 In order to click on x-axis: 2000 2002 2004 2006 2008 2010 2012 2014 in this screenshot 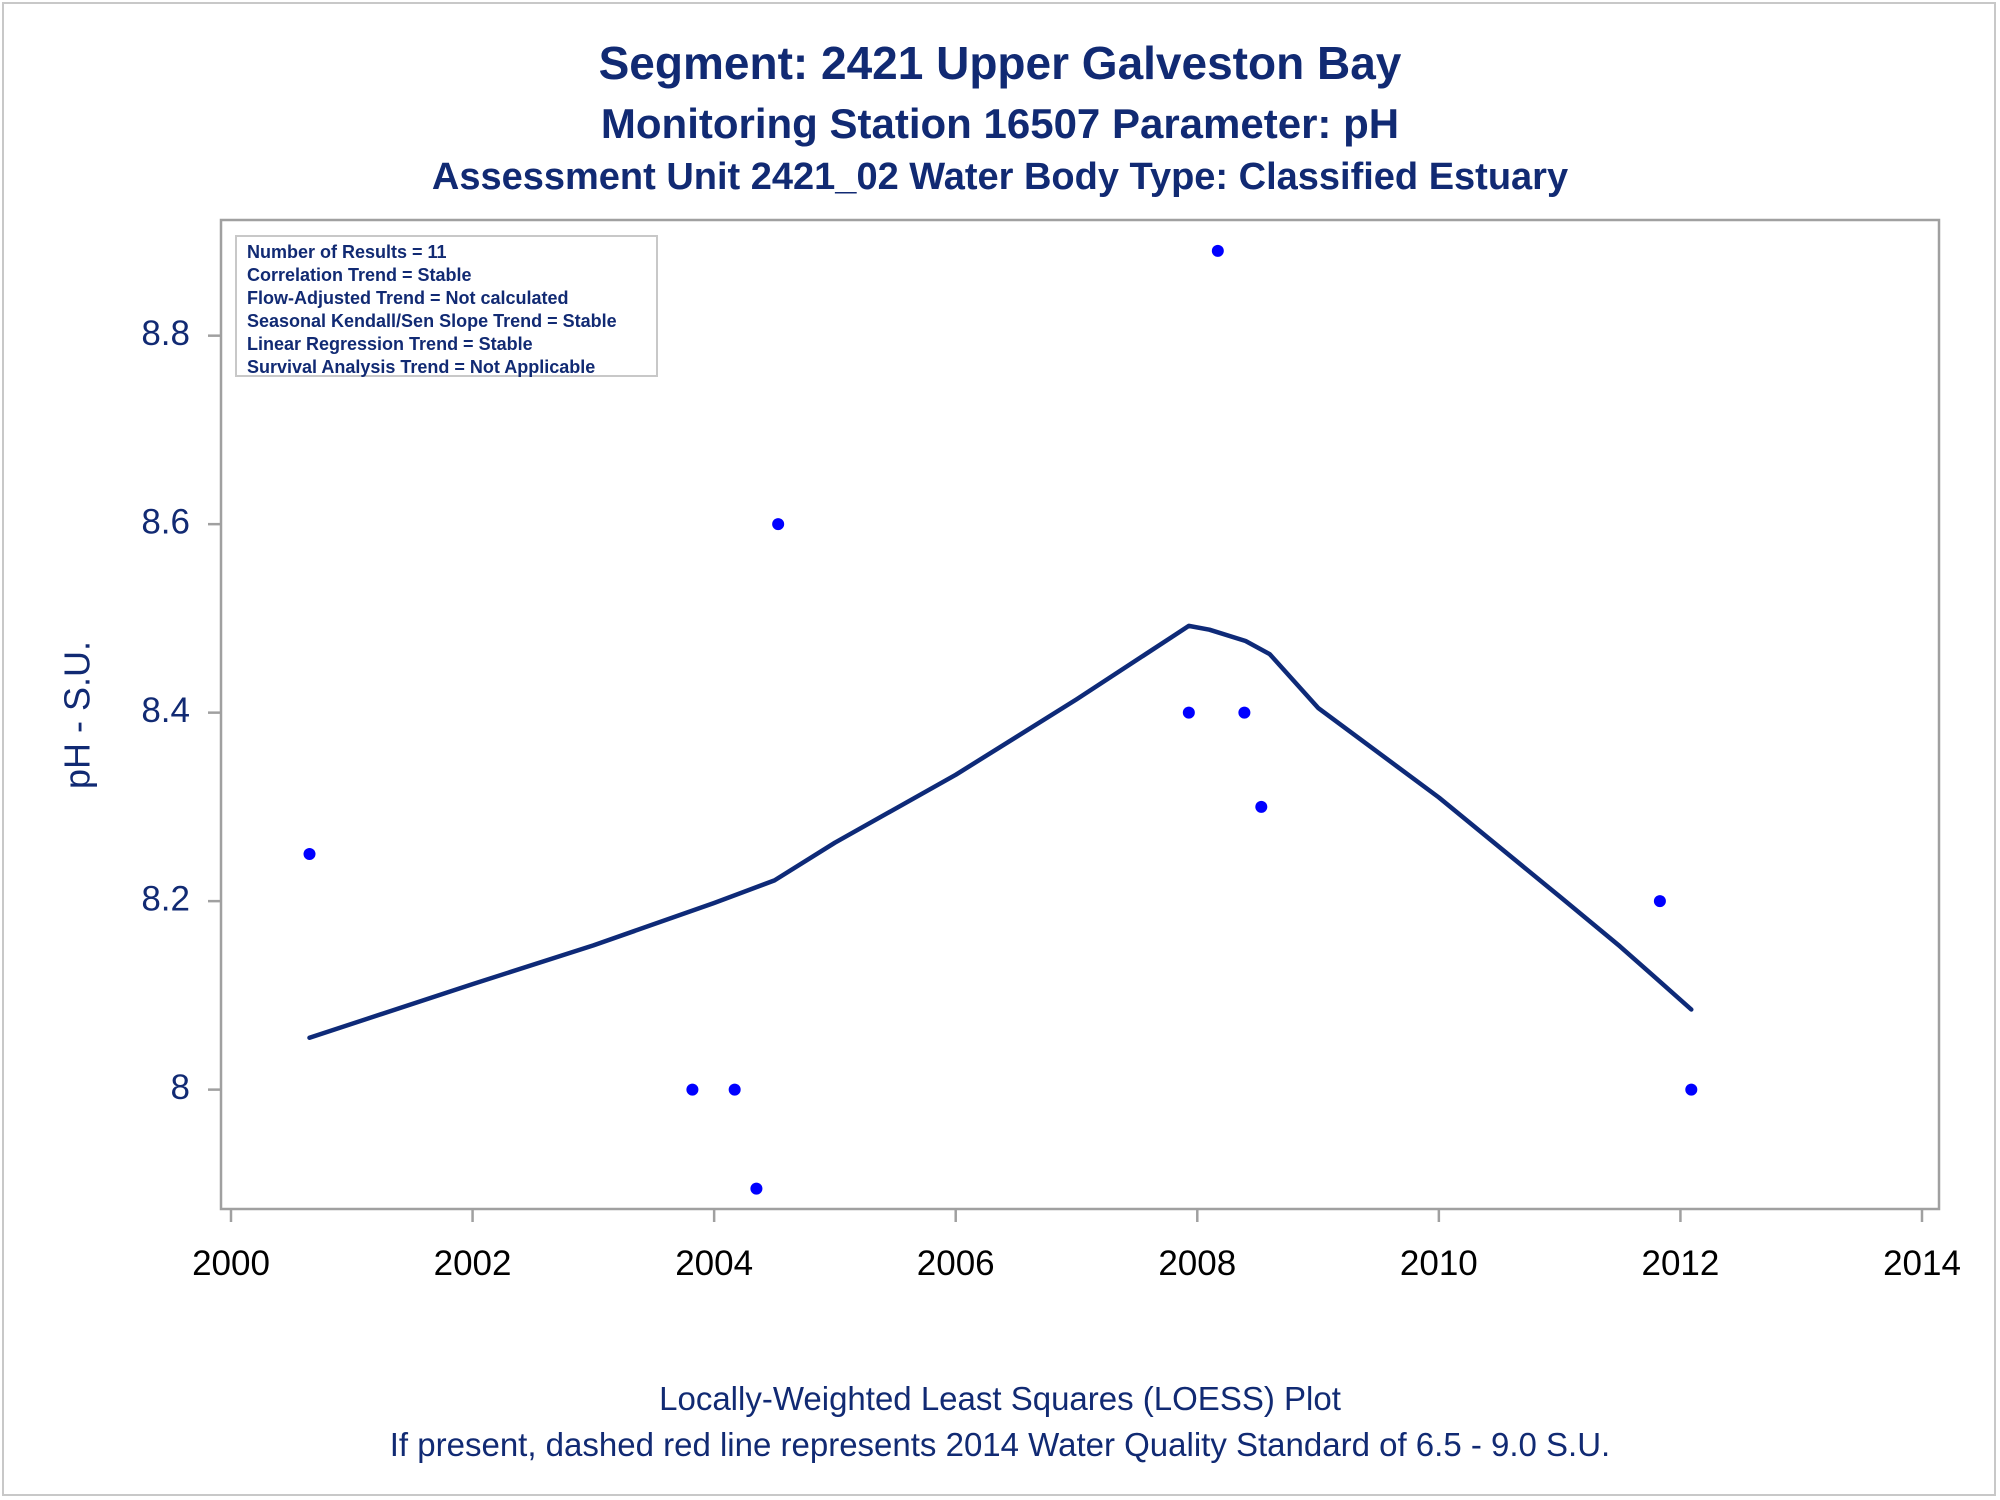, I will do `click(1076, 1246)`.